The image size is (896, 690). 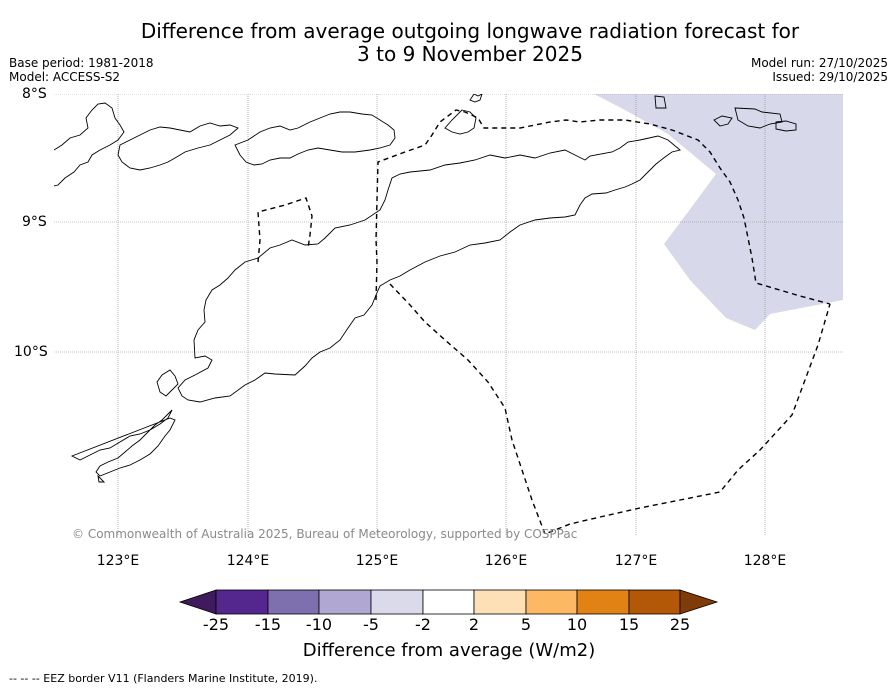 What do you see at coordinates (577, 624) in the screenshot?
I see `colorbar-tick: 10` at bounding box center [577, 624].